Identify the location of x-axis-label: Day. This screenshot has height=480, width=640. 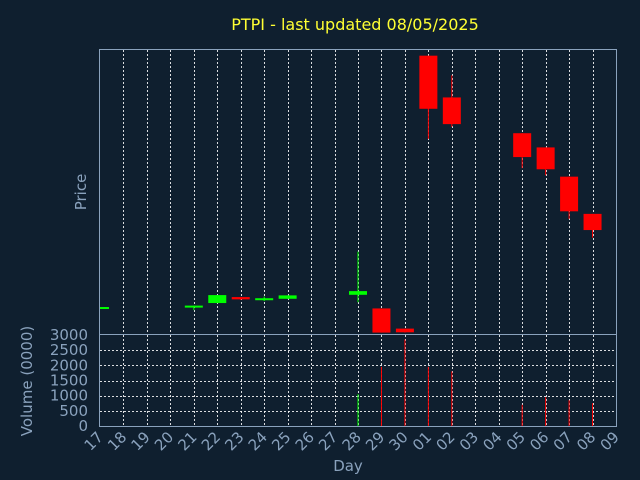
(348, 466).